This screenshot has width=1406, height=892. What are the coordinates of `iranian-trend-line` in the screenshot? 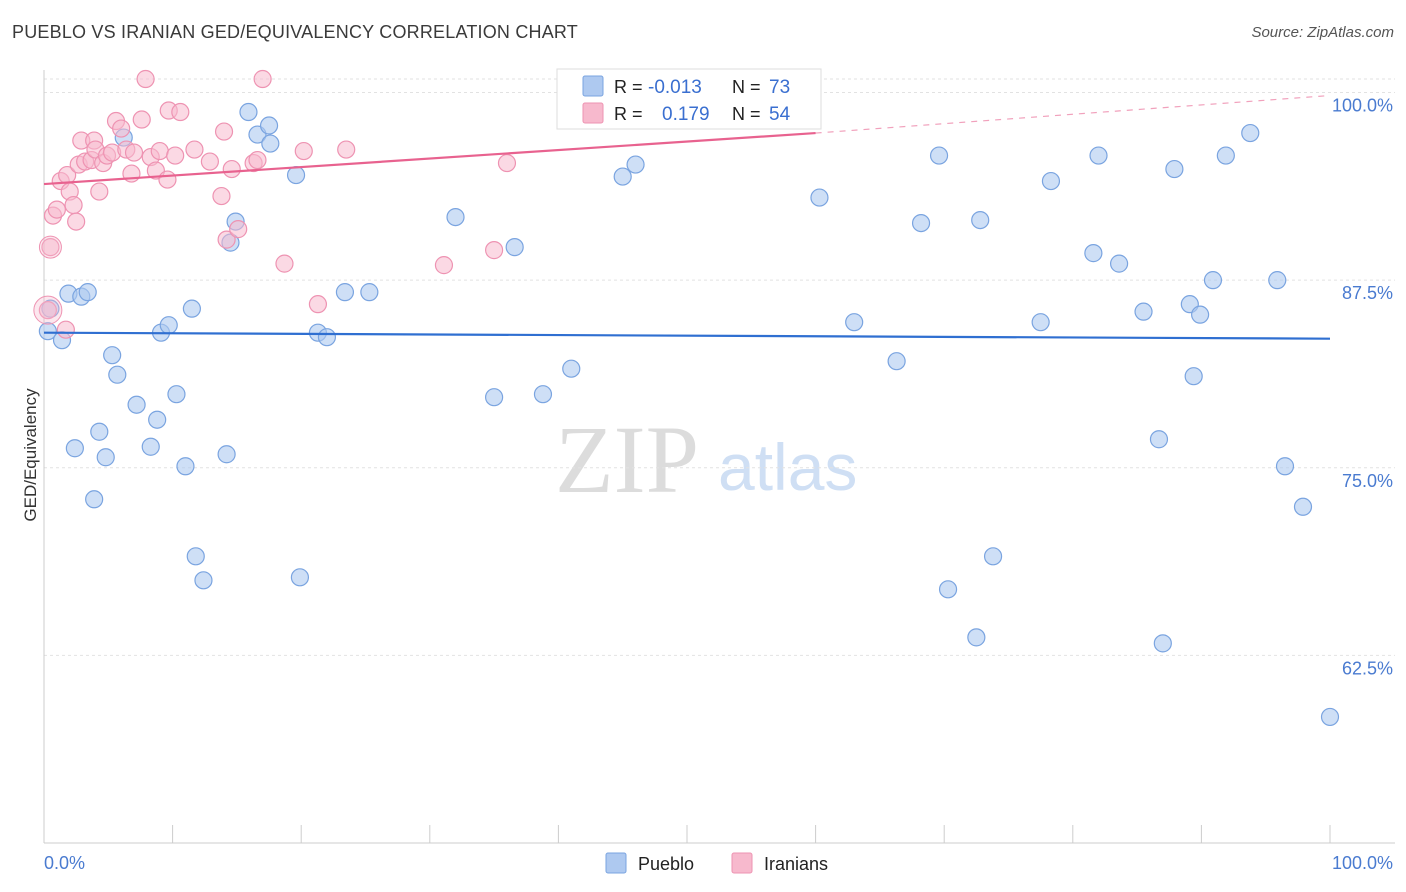 It's located at (429, 158).